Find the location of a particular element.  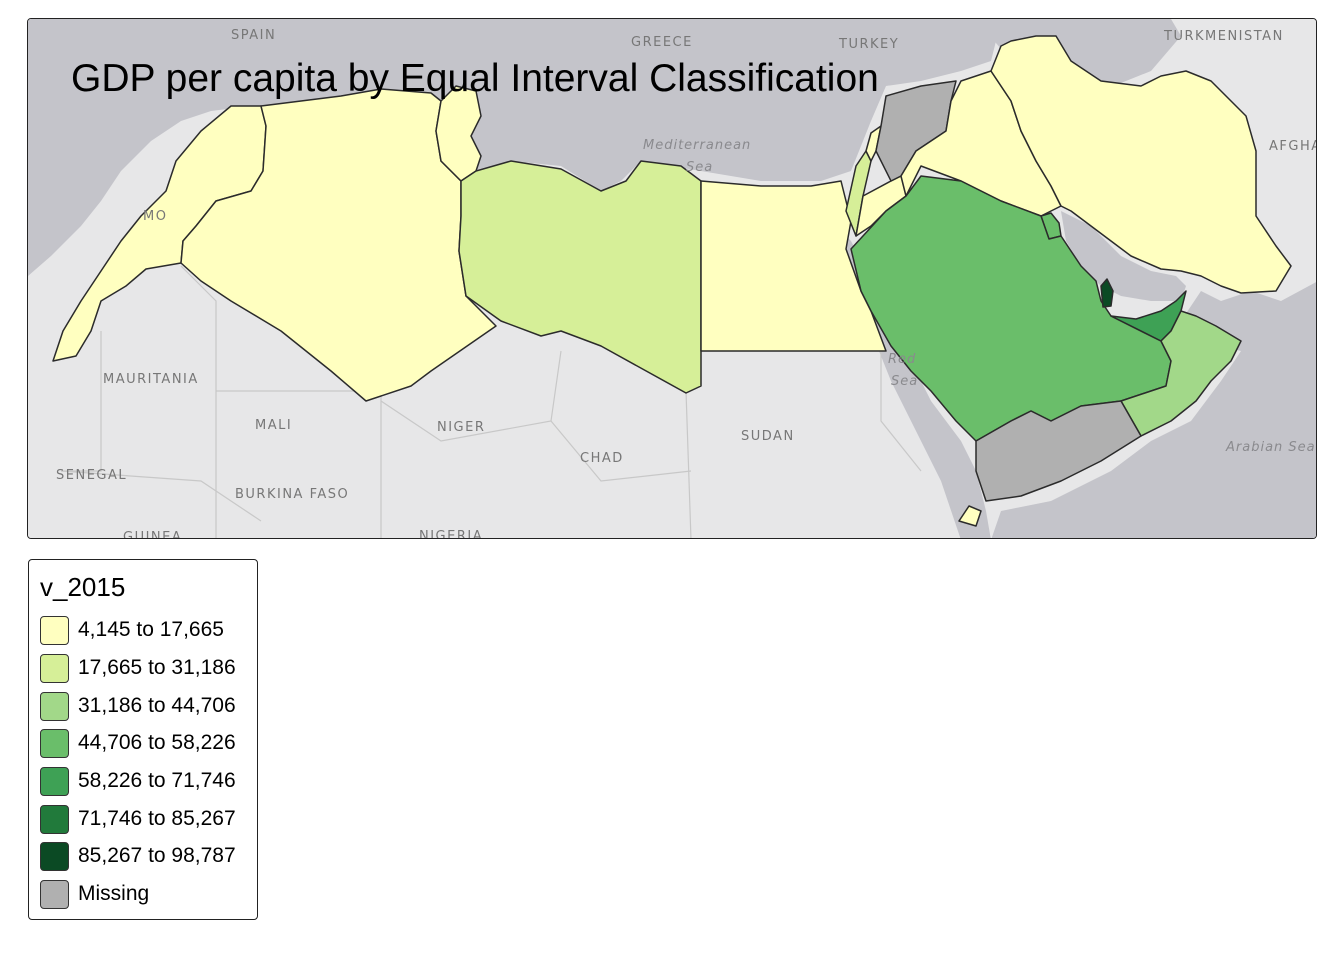

label-afghanistan: AFGHA is located at coordinates (1293, 146).